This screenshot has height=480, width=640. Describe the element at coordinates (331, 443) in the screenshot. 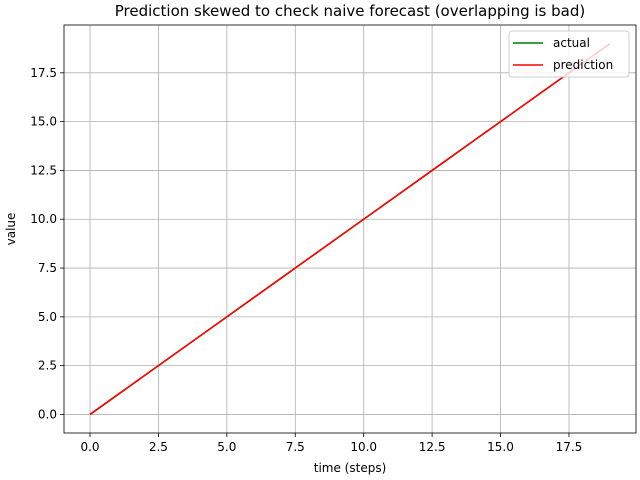

I see `x-axis-ticks: 0.0 2.5 5.0 7.5 10.0 12.5 15.0 17.5` at that location.